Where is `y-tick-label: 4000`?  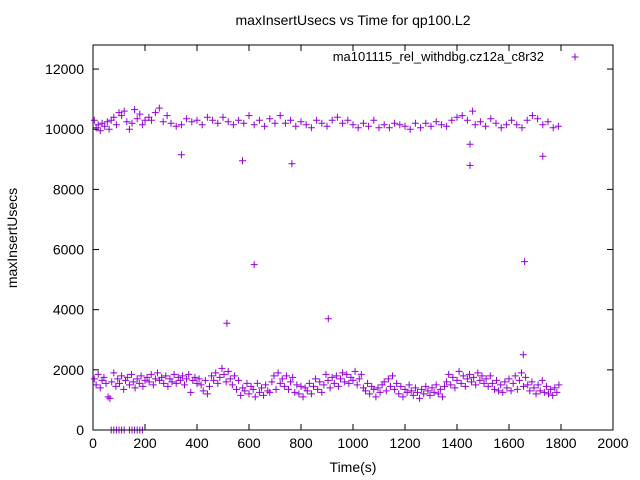
y-tick-label: 4000 is located at coordinates (68, 310).